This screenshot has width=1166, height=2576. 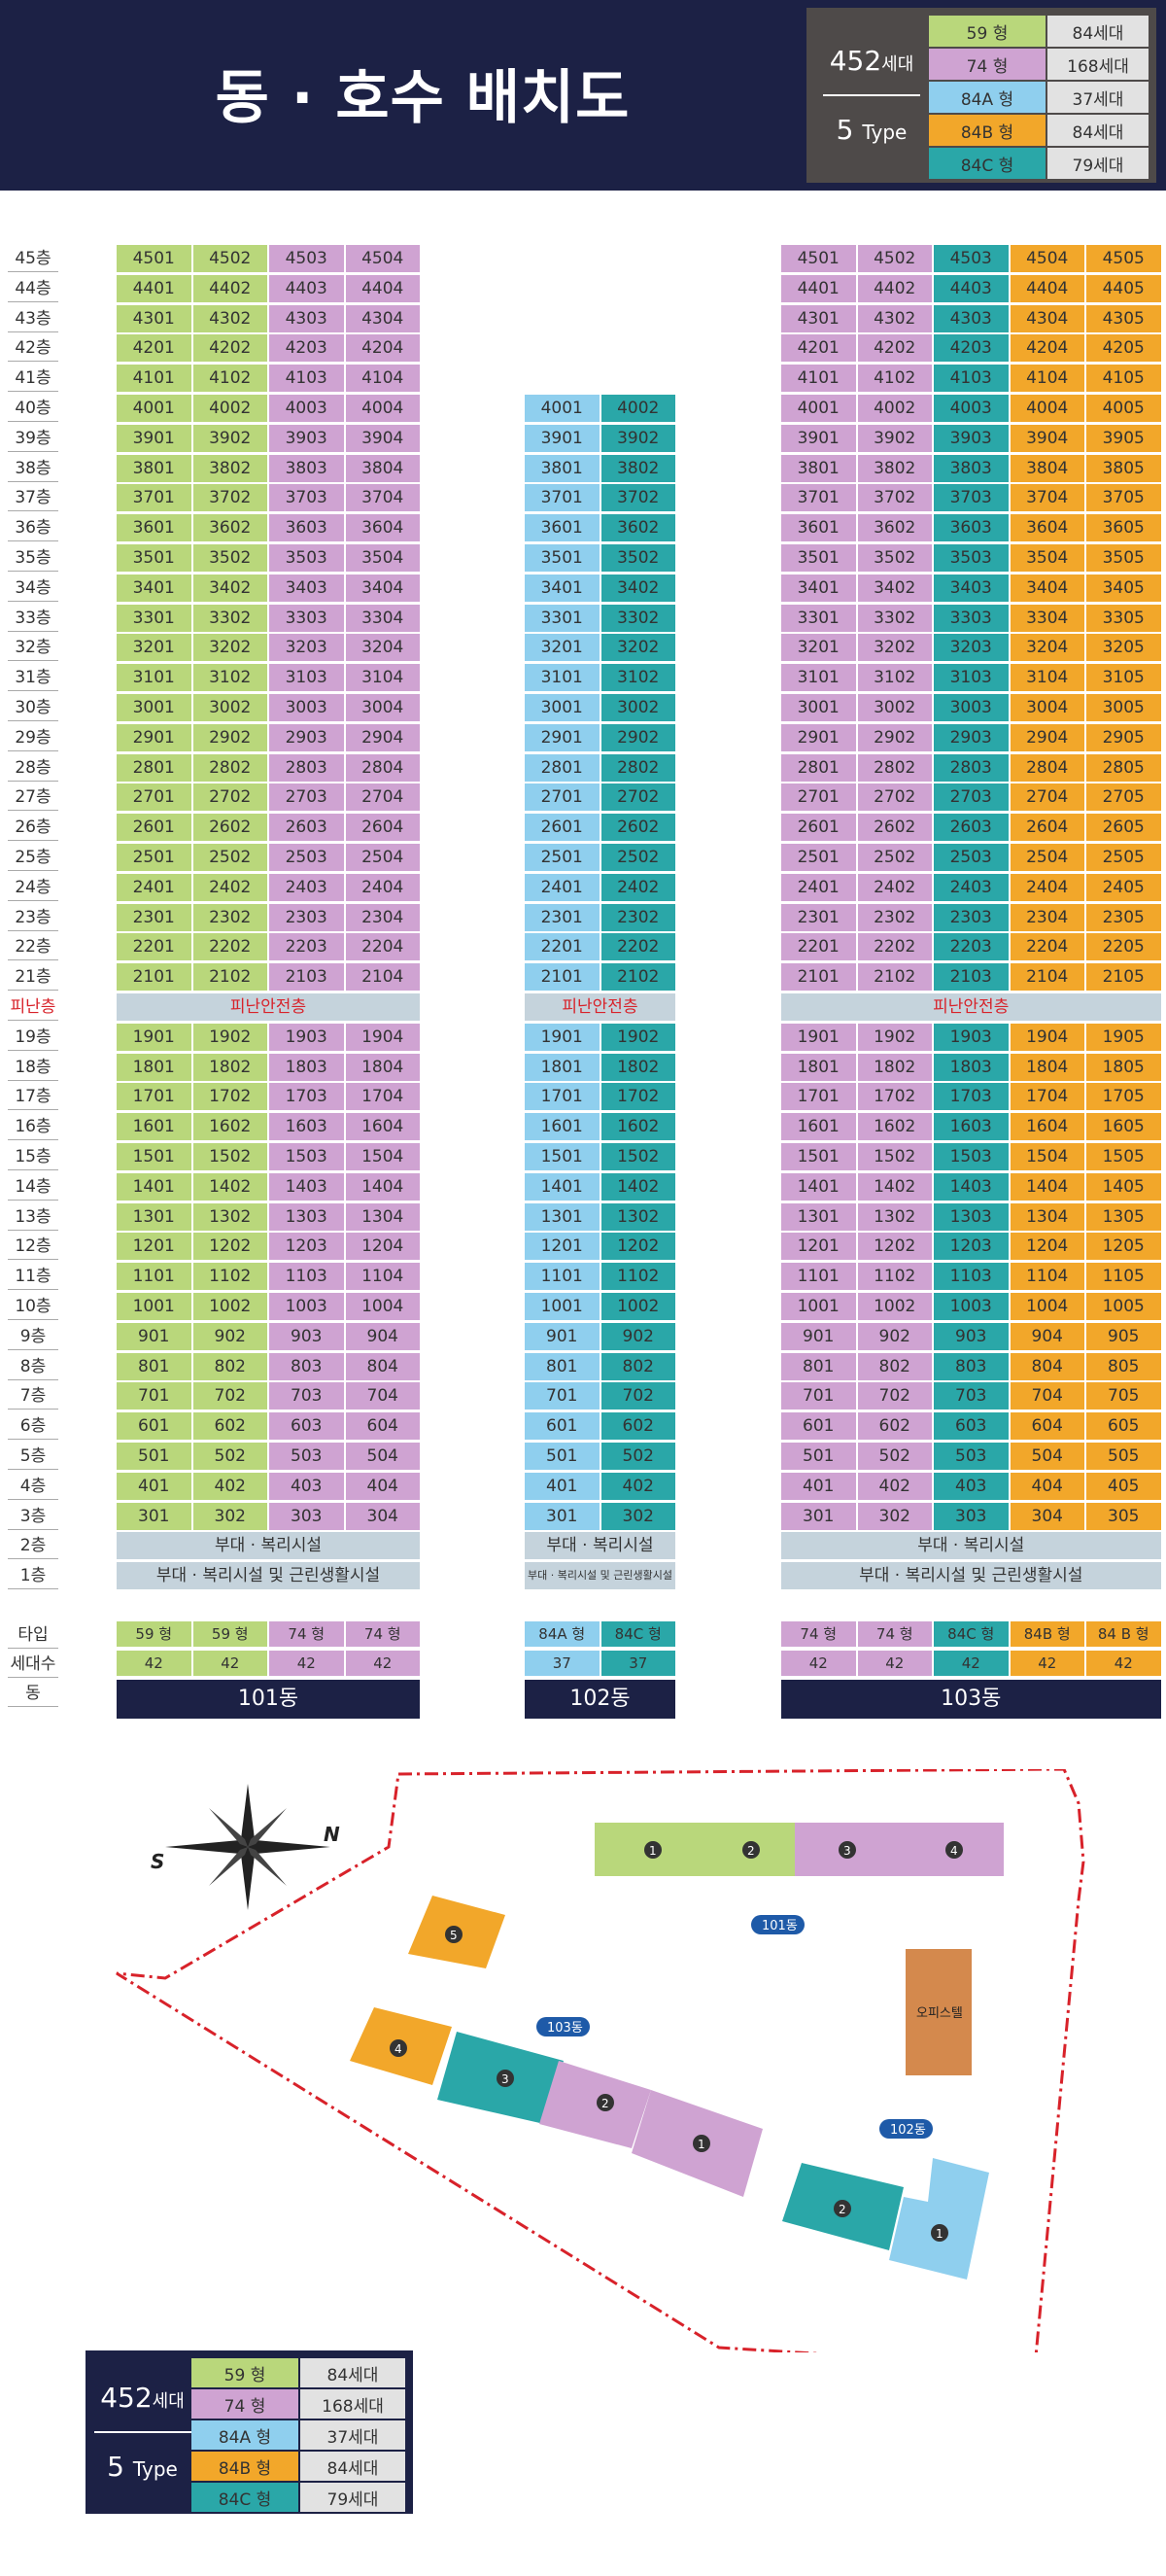 What do you see at coordinates (600, 1007) in the screenshot?
I see `refuge-band: 피난안전층` at bounding box center [600, 1007].